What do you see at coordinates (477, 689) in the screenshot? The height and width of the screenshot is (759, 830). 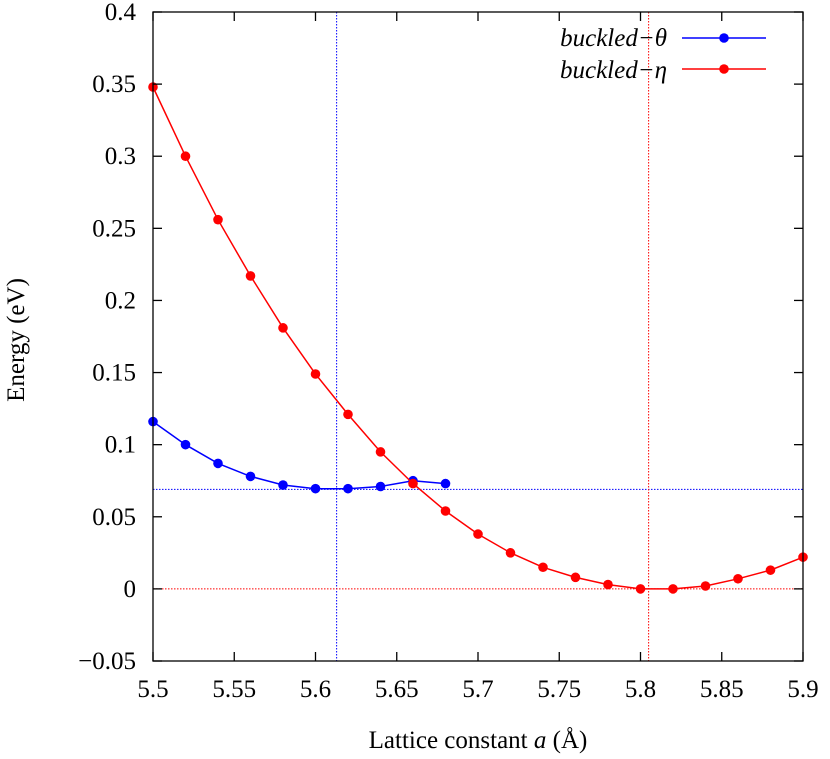 I see `x-tick-label: 5.7` at bounding box center [477, 689].